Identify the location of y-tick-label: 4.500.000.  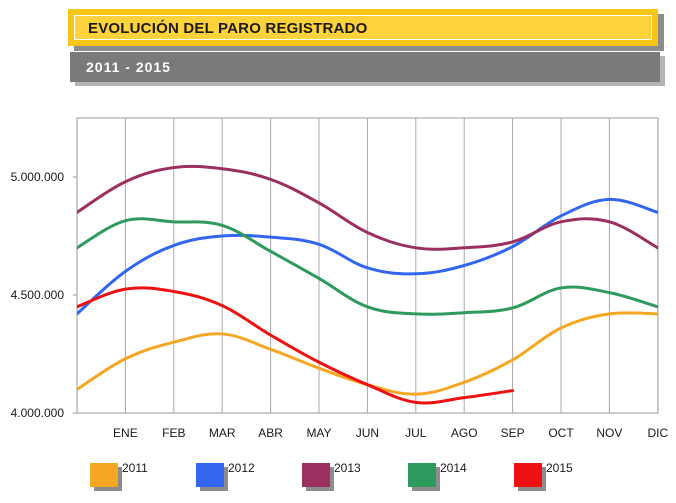
(38, 295).